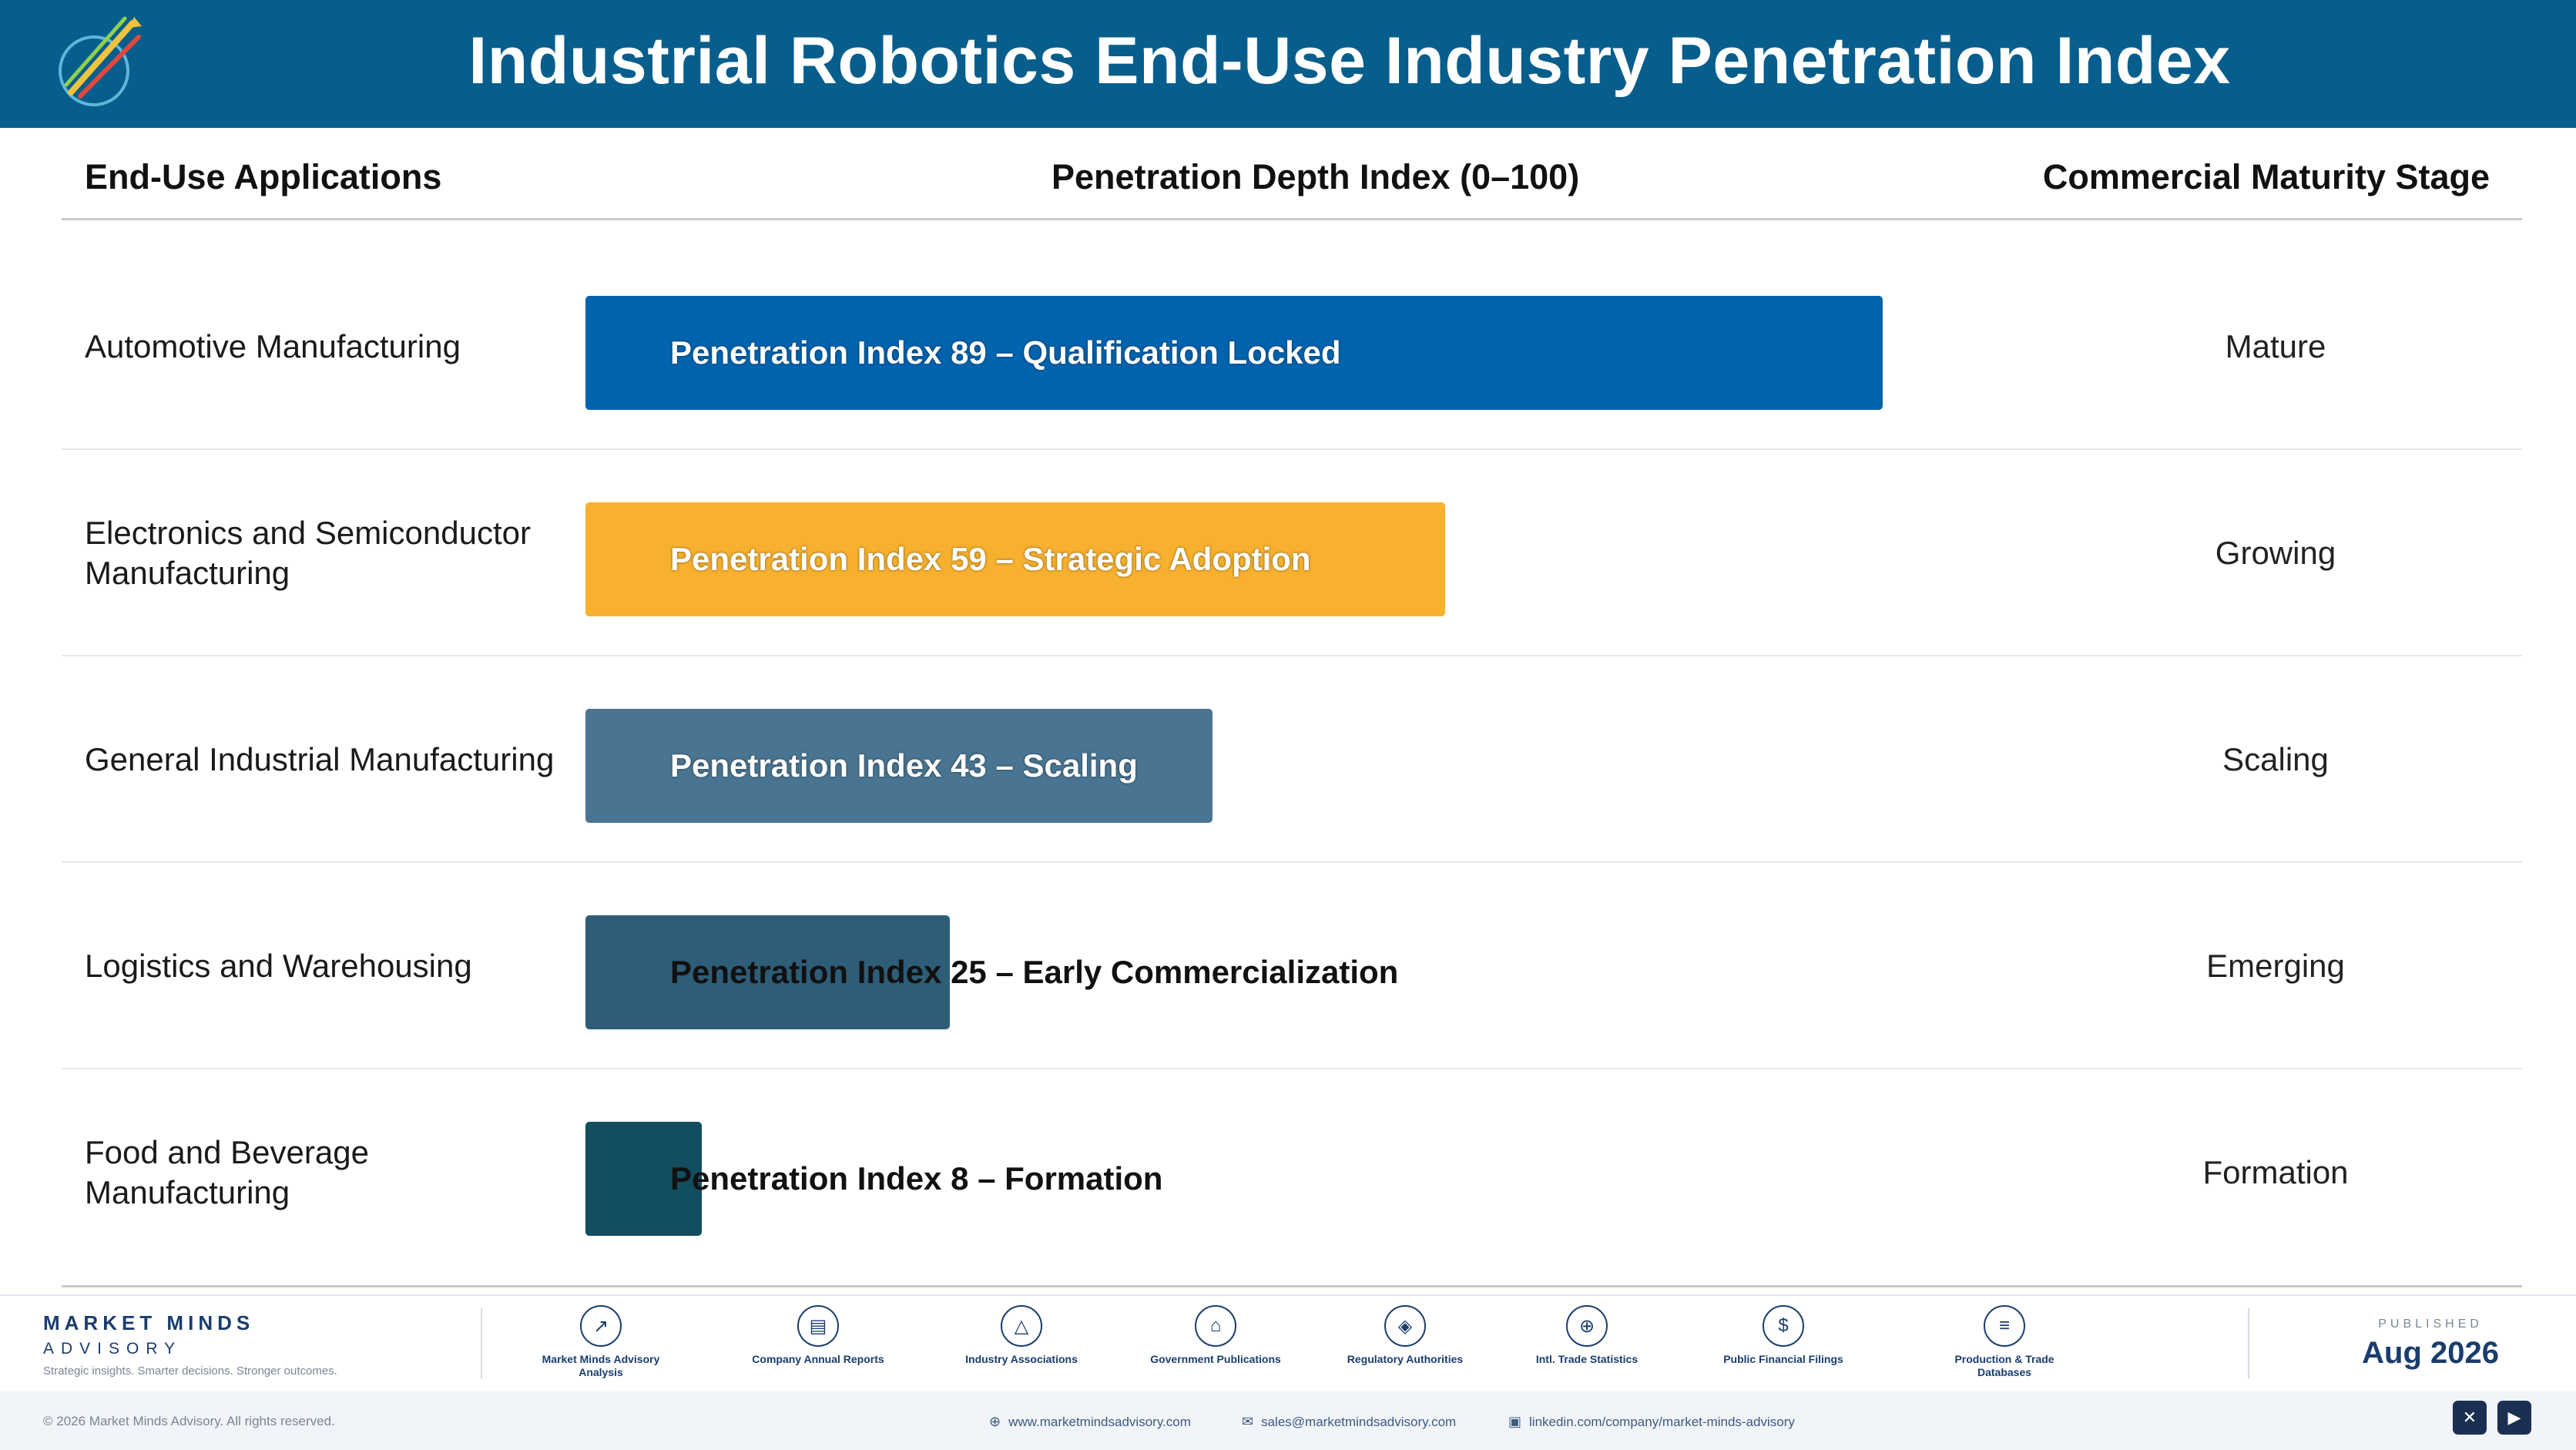  I want to click on source-item: △ Industry Associations, so click(1021, 1335).